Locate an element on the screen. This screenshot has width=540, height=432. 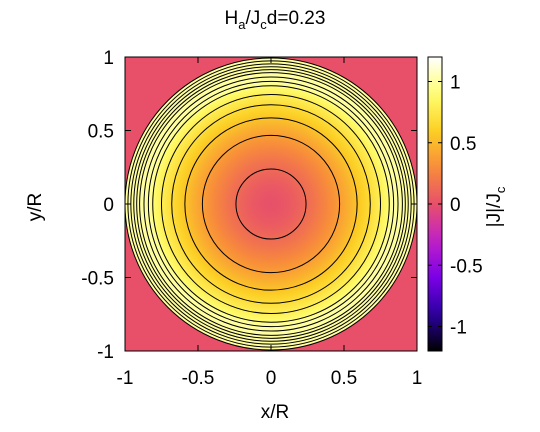
y-tick-label: -0.5 is located at coordinates (97, 279).